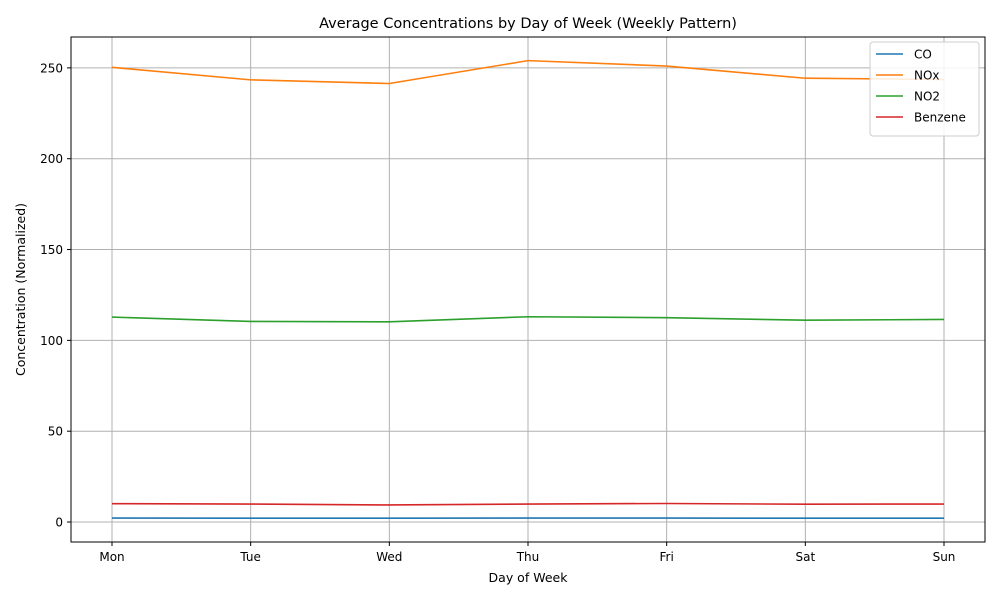 The height and width of the screenshot is (604, 1000). I want to click on legend: CO NOx NO2 Benzene, so click(924, 89).